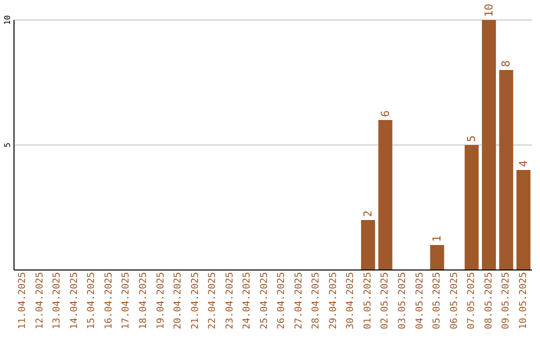 Image resolution: width=540 pixels, height=340 pixels. Describe the element at coordinates (40, 301) in the screenshot. I see `x-tick-label: 12.04.2025` at that location.